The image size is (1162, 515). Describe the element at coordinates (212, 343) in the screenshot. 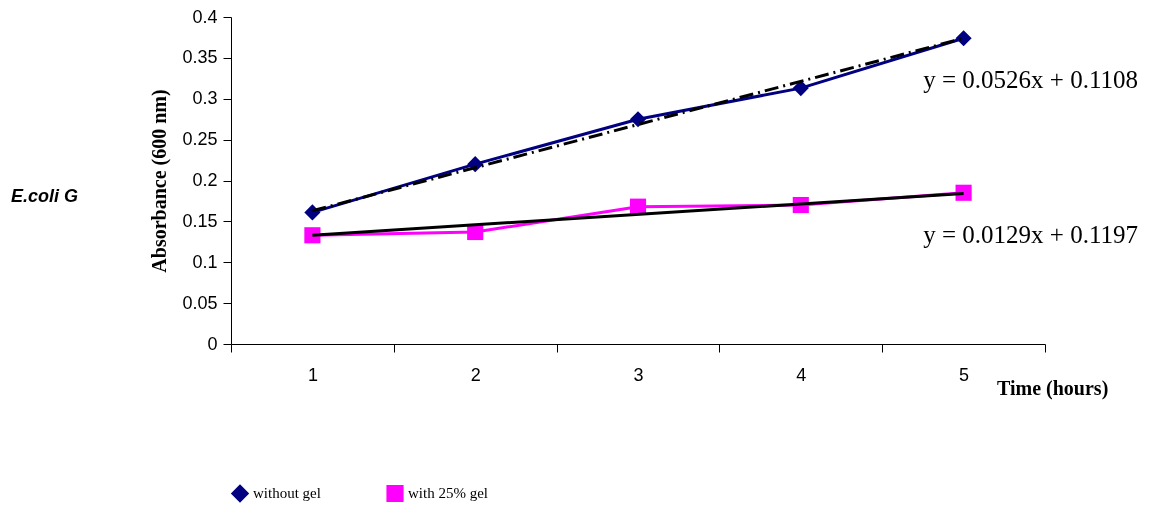

I see `y-tick-label: 0` at that location.